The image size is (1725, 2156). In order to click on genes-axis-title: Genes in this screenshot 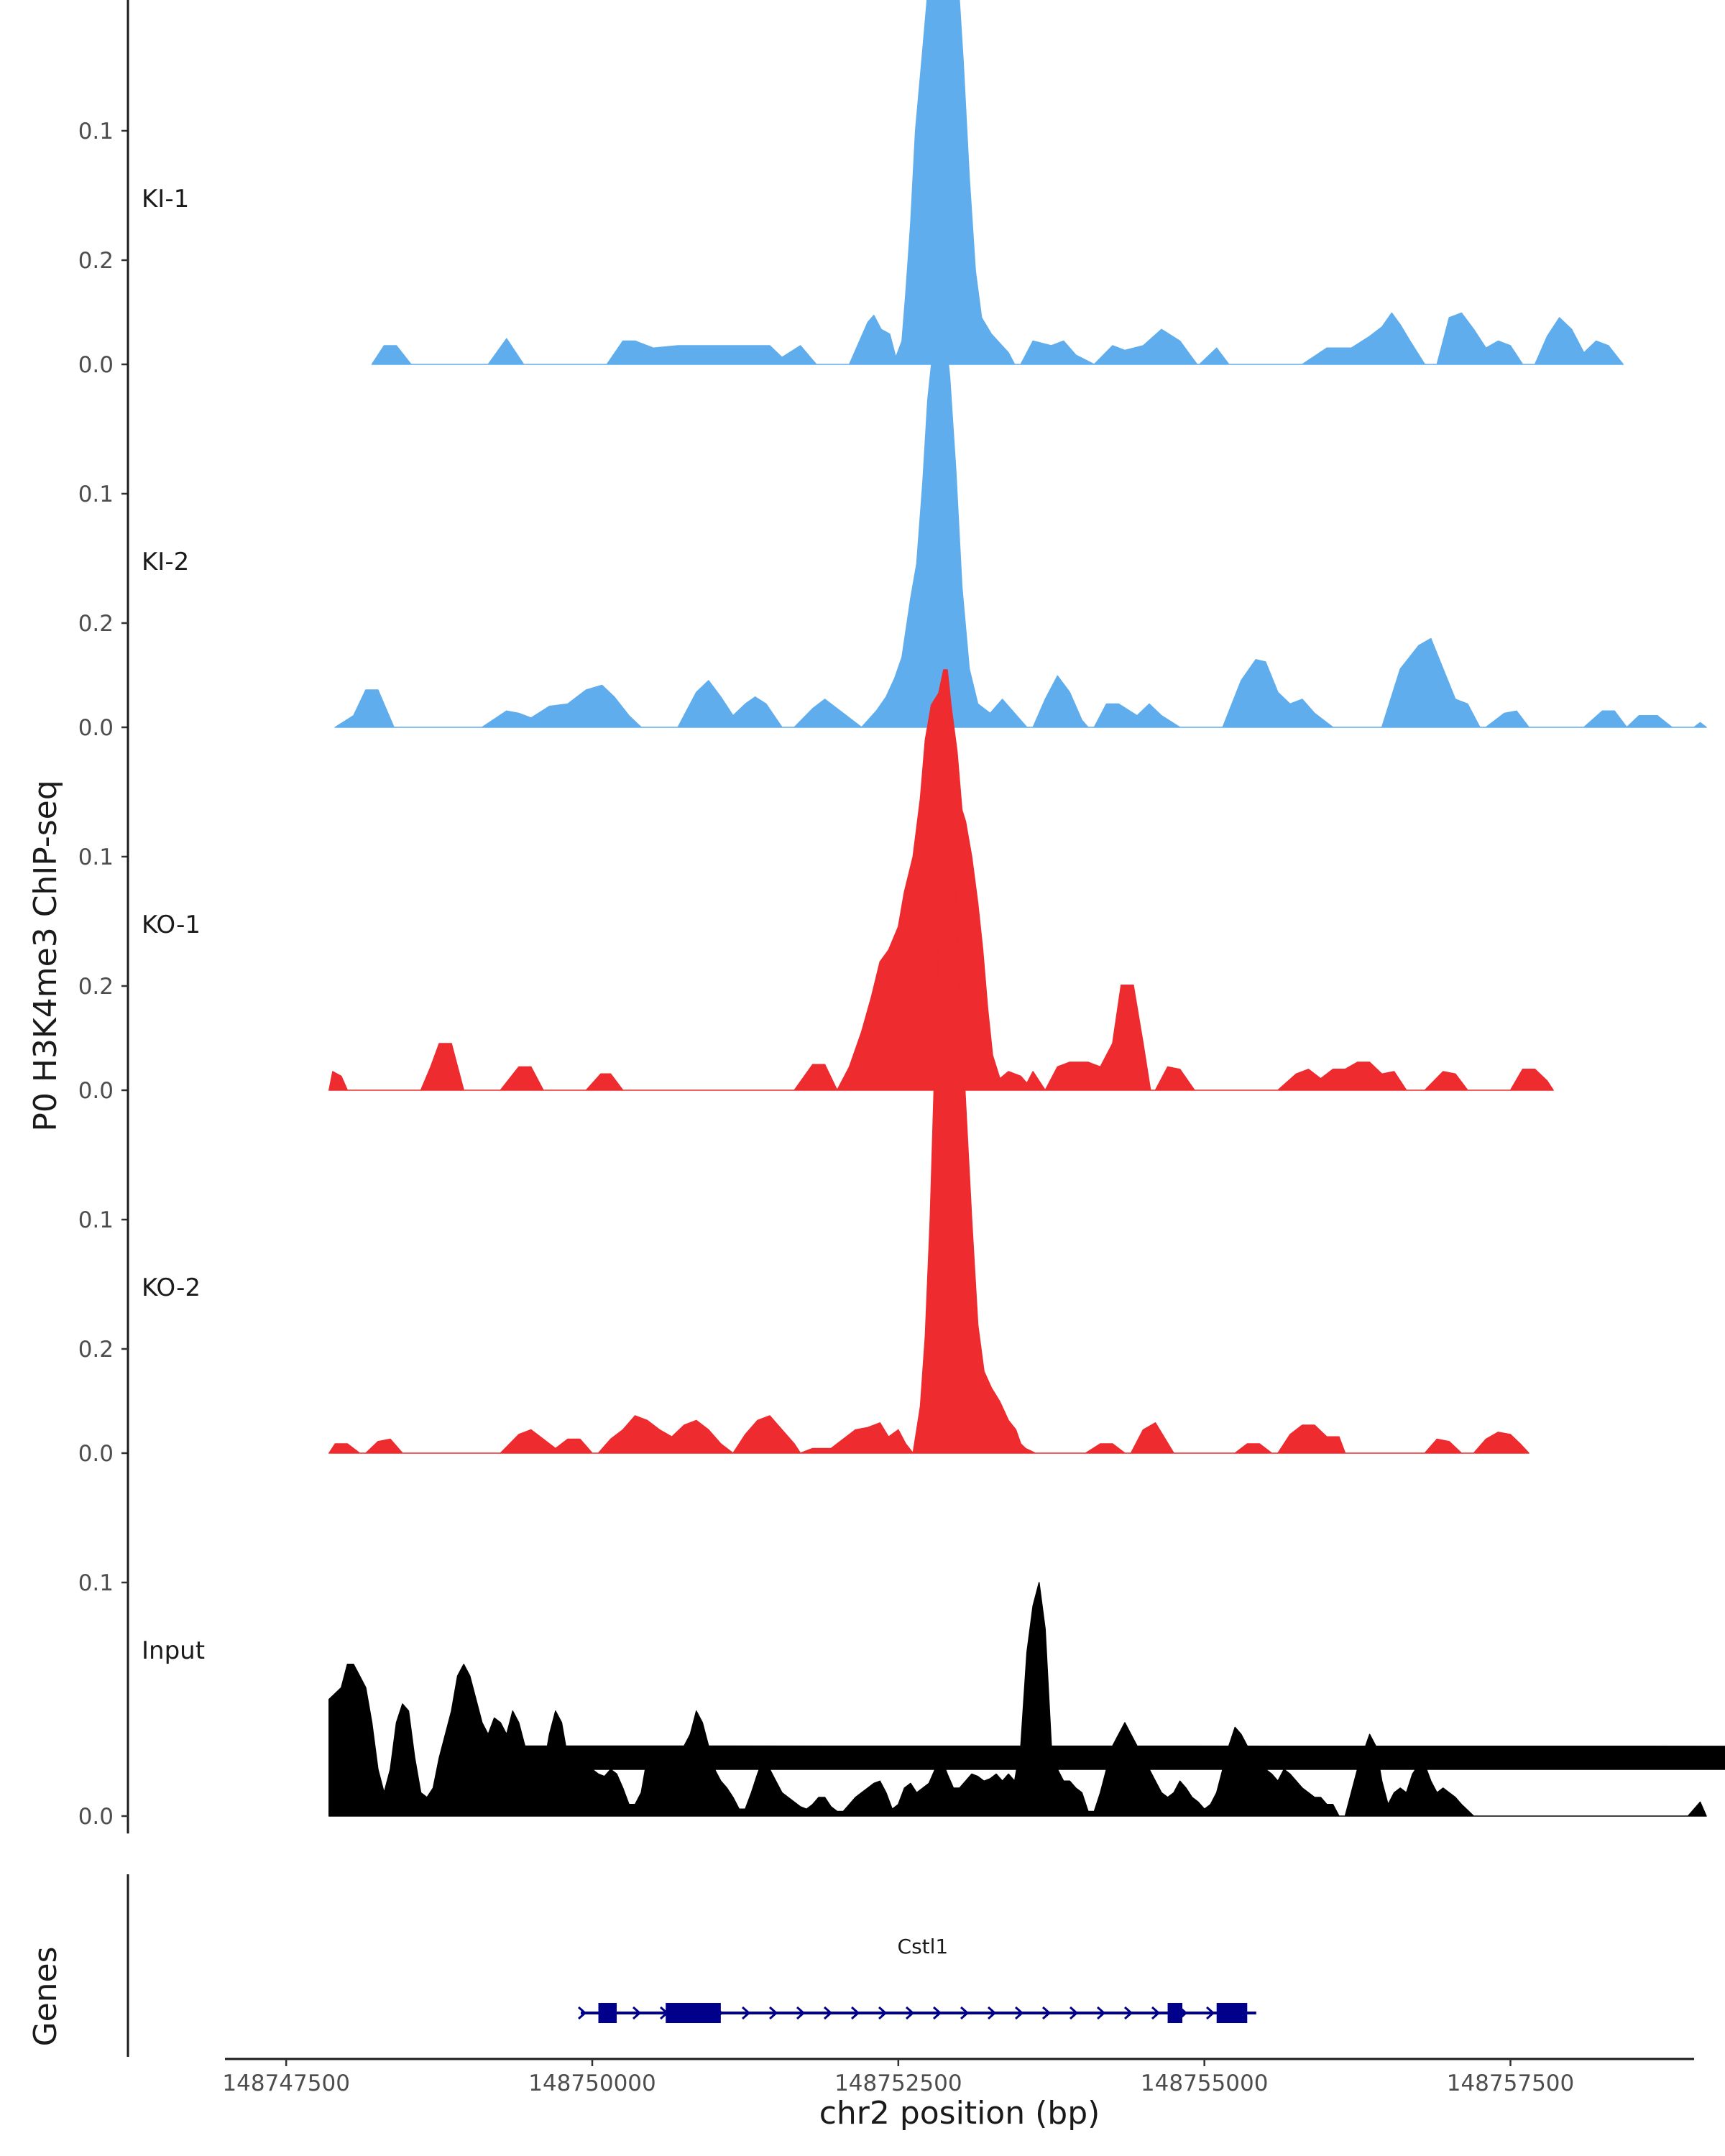, I will do `click(45, 1996)`.